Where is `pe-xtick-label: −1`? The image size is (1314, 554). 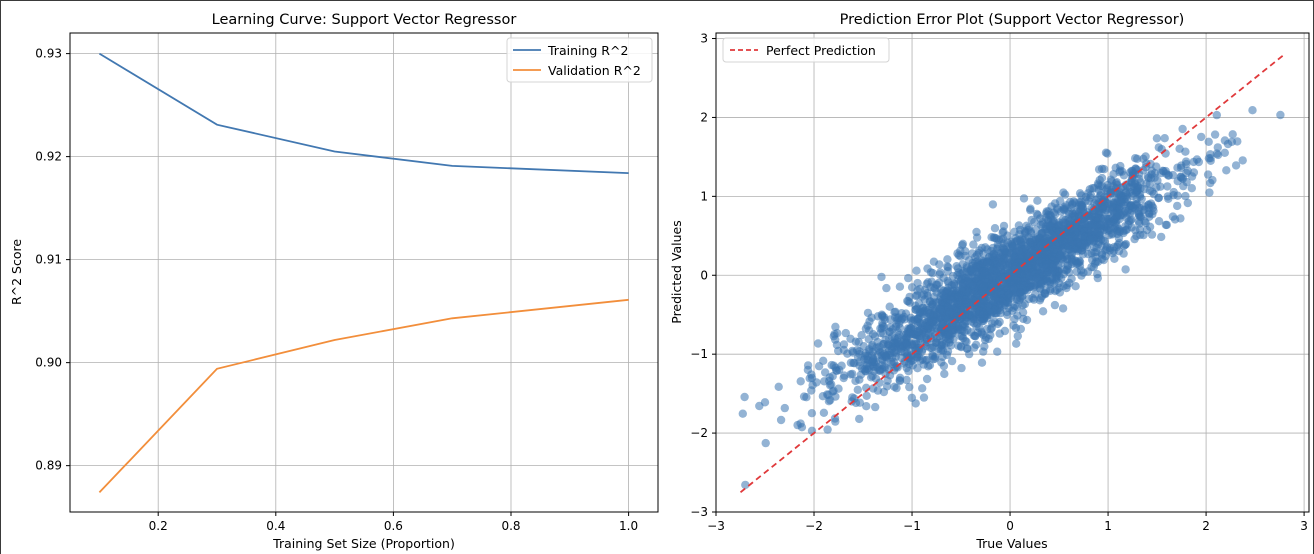
pe-xtick-label: −1 is located at coordinates (912, 526).